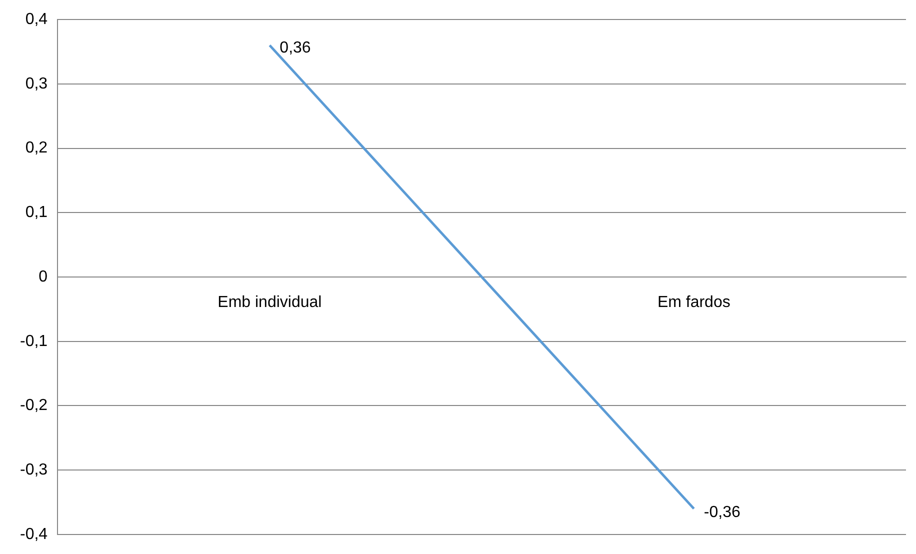  What do you see at coordinates (34, 405) in the screenshot?
I see `y-tick-label: -0,2` at bounding box center [34, 405].